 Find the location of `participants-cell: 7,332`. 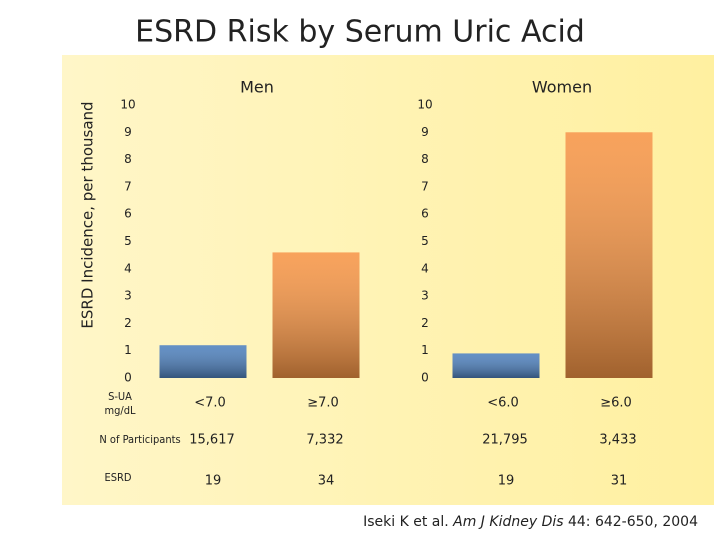

participants-cell: 7,332 is located at coordinates (324, 440).